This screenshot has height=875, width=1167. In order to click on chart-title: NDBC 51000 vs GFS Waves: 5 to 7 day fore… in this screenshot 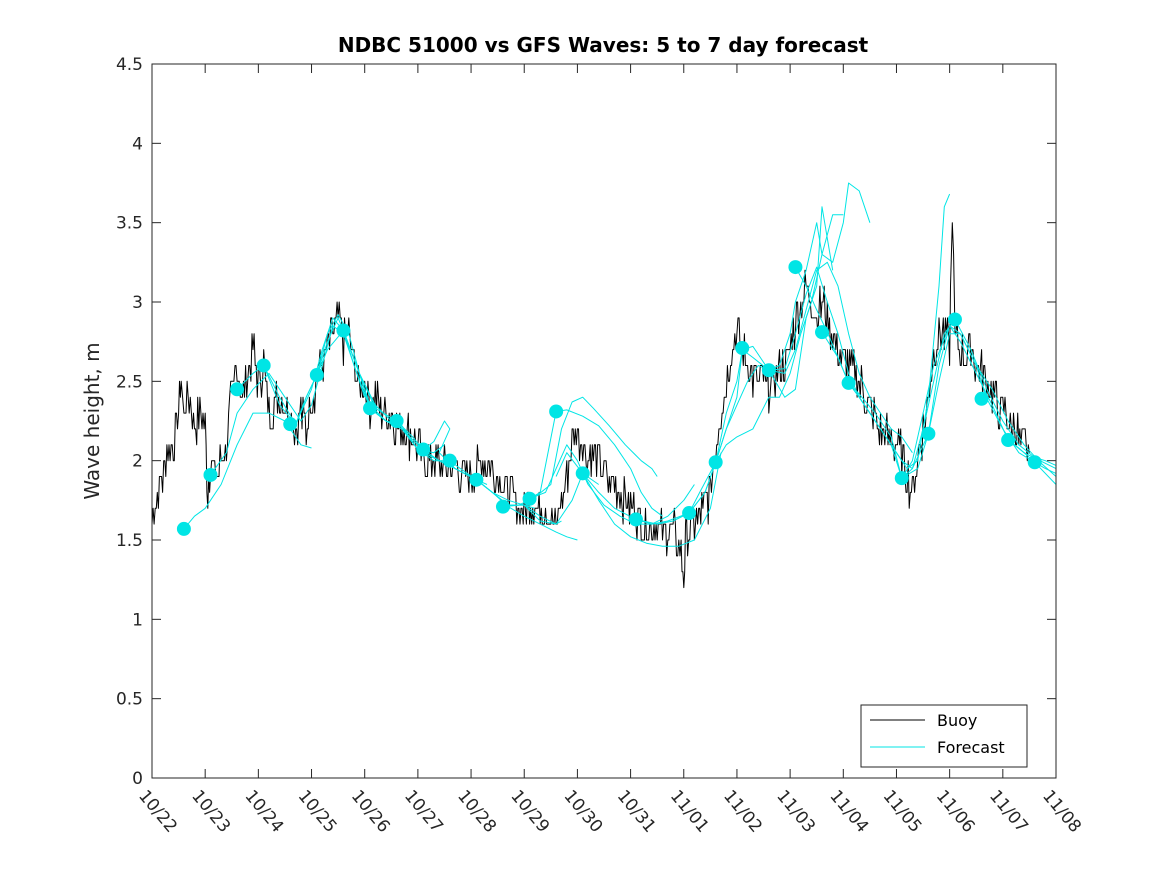, I will do `click(603, 45)`.